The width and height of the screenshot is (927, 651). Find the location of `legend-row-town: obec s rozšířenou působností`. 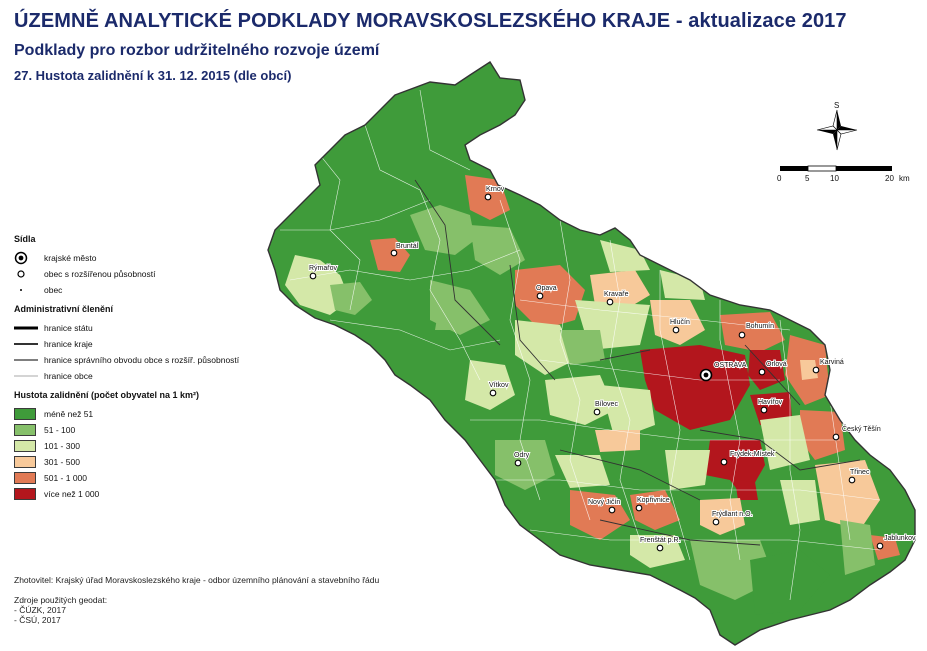

legend-row-town: obec s rozšířenou působností is located at coordinates (126, 274).